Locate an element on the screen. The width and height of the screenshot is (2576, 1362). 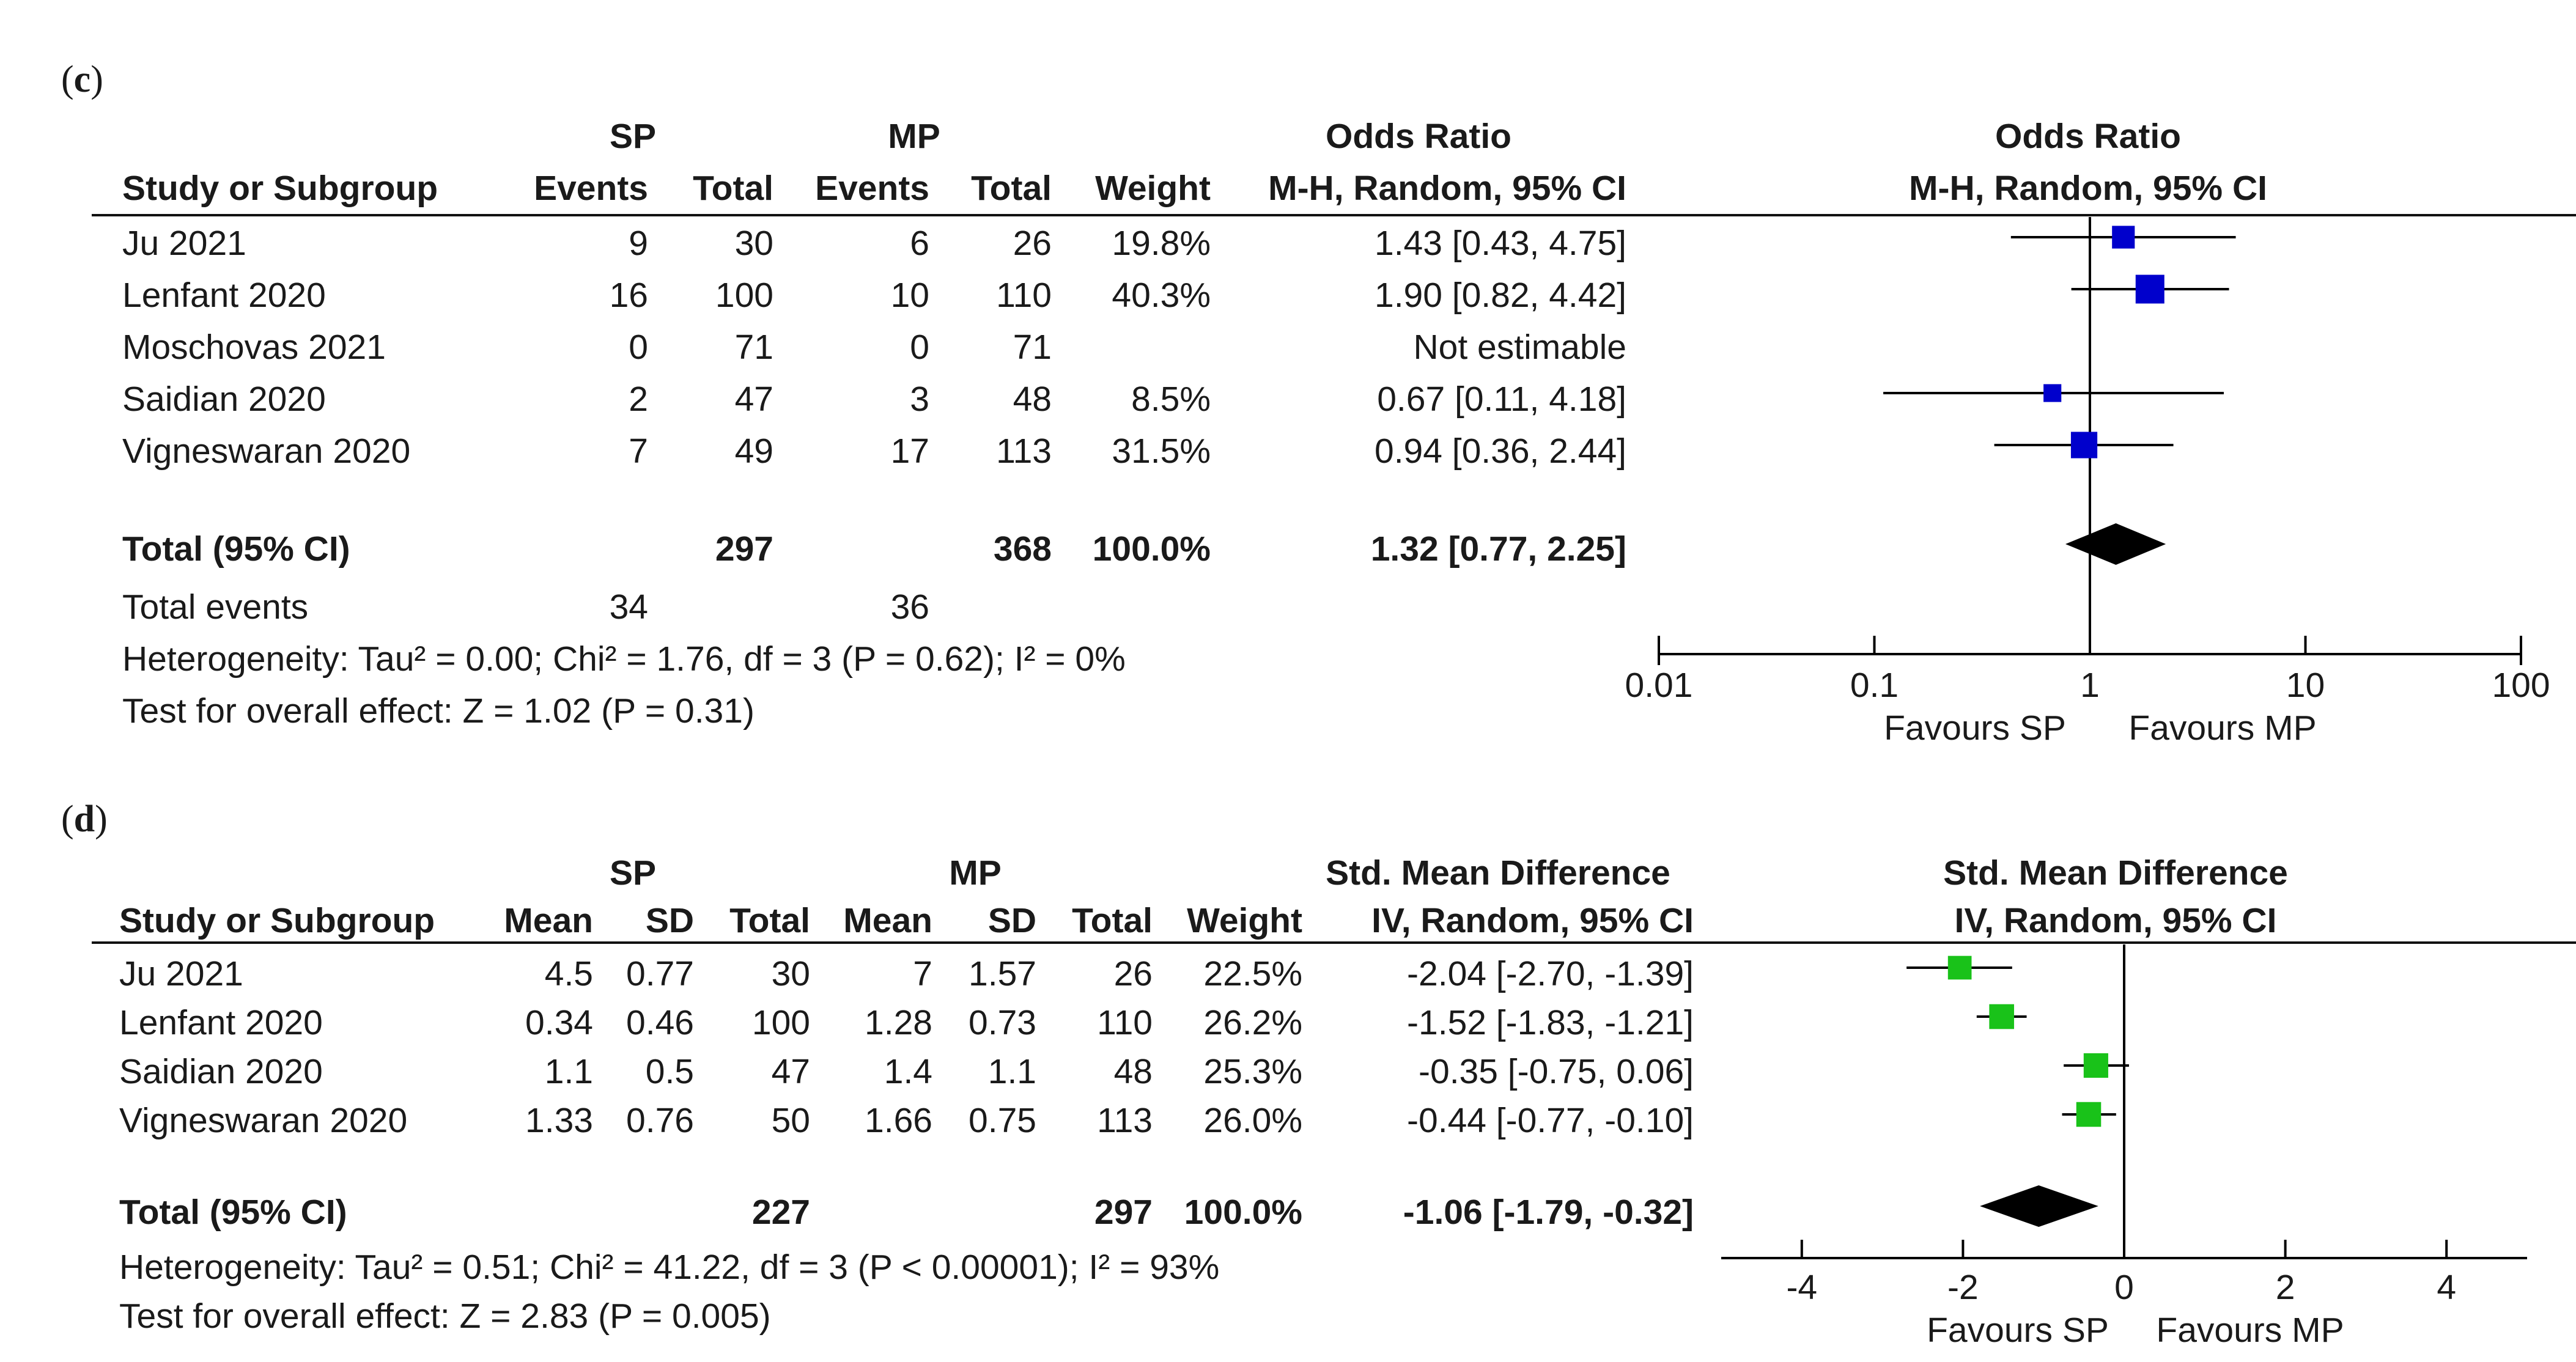
c-row-study: Lenfant 2020 is located at coordinates (224, 296).